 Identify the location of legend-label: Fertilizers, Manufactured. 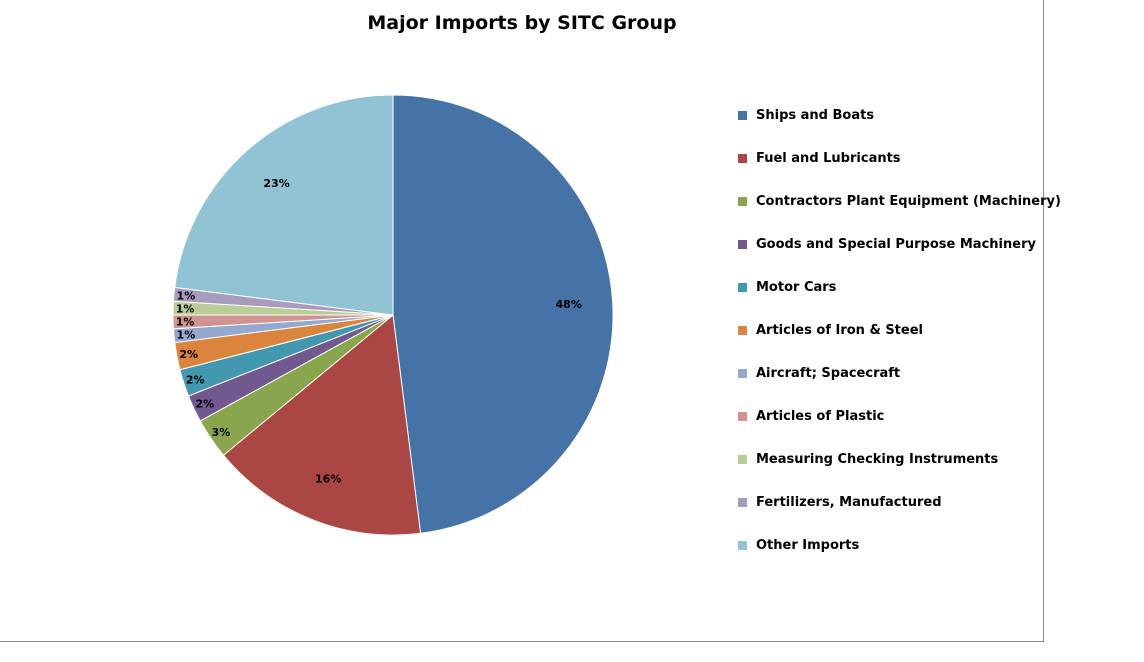
(849, 502).